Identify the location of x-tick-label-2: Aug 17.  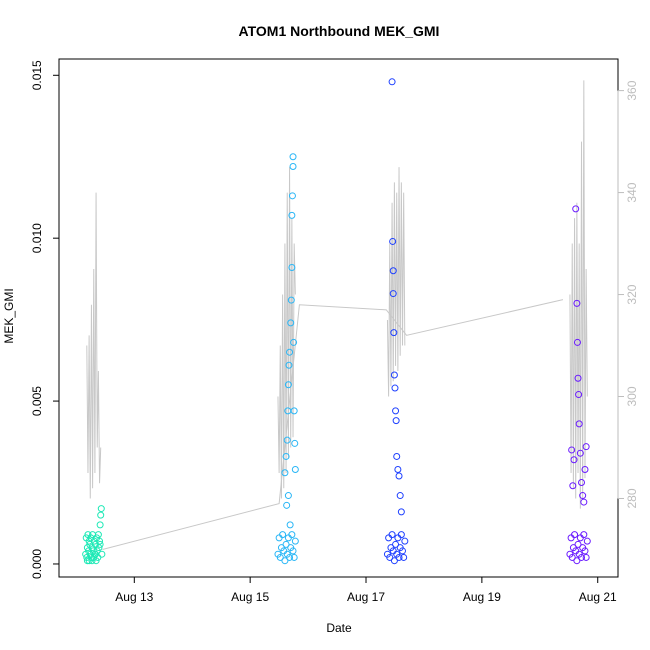
(366, 597).